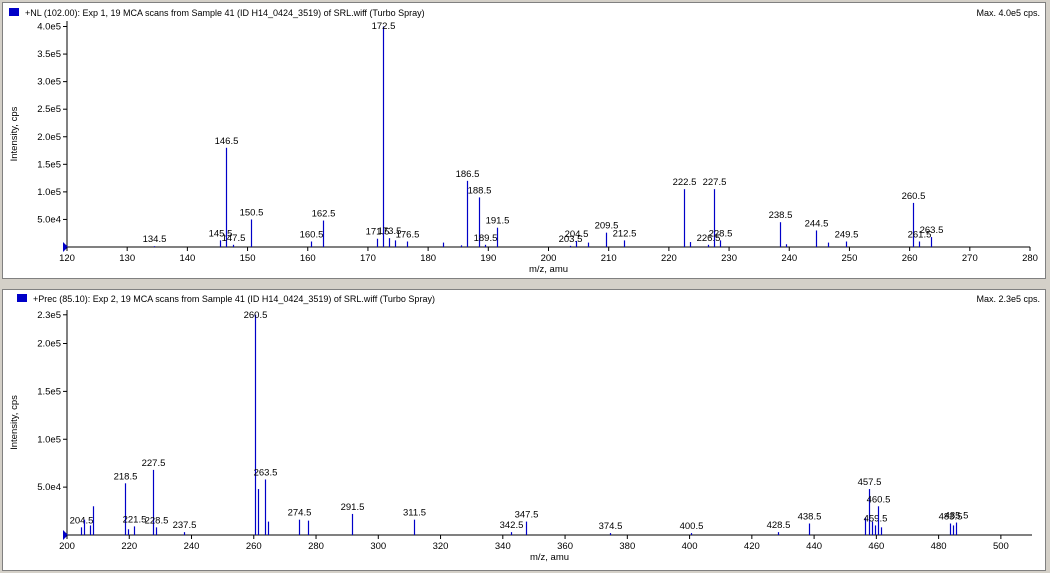  I want to click on x-tick-label: 130, so click(127, 258).